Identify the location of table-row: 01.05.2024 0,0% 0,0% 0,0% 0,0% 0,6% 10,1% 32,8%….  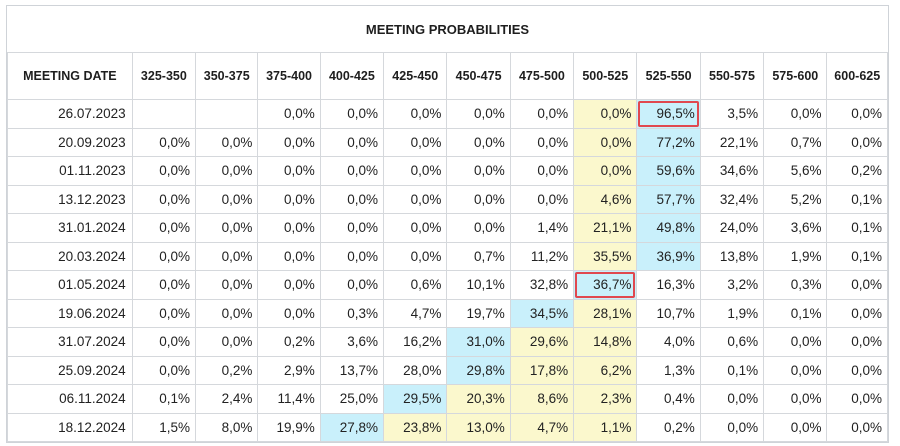
(447, 285).